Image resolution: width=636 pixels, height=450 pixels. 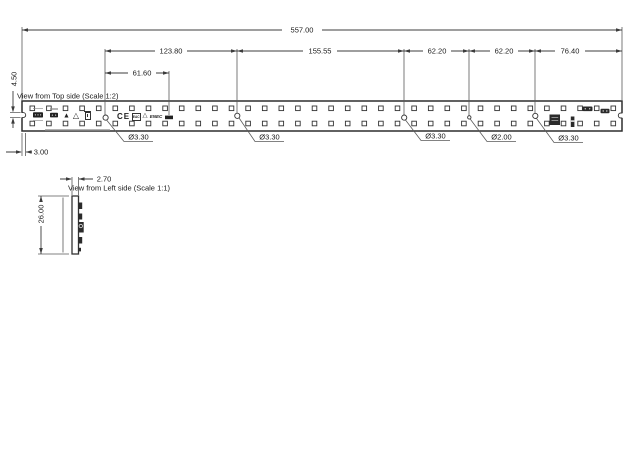 I want to click on dim-label-62a: 62.20, so click(x=437, y=51).